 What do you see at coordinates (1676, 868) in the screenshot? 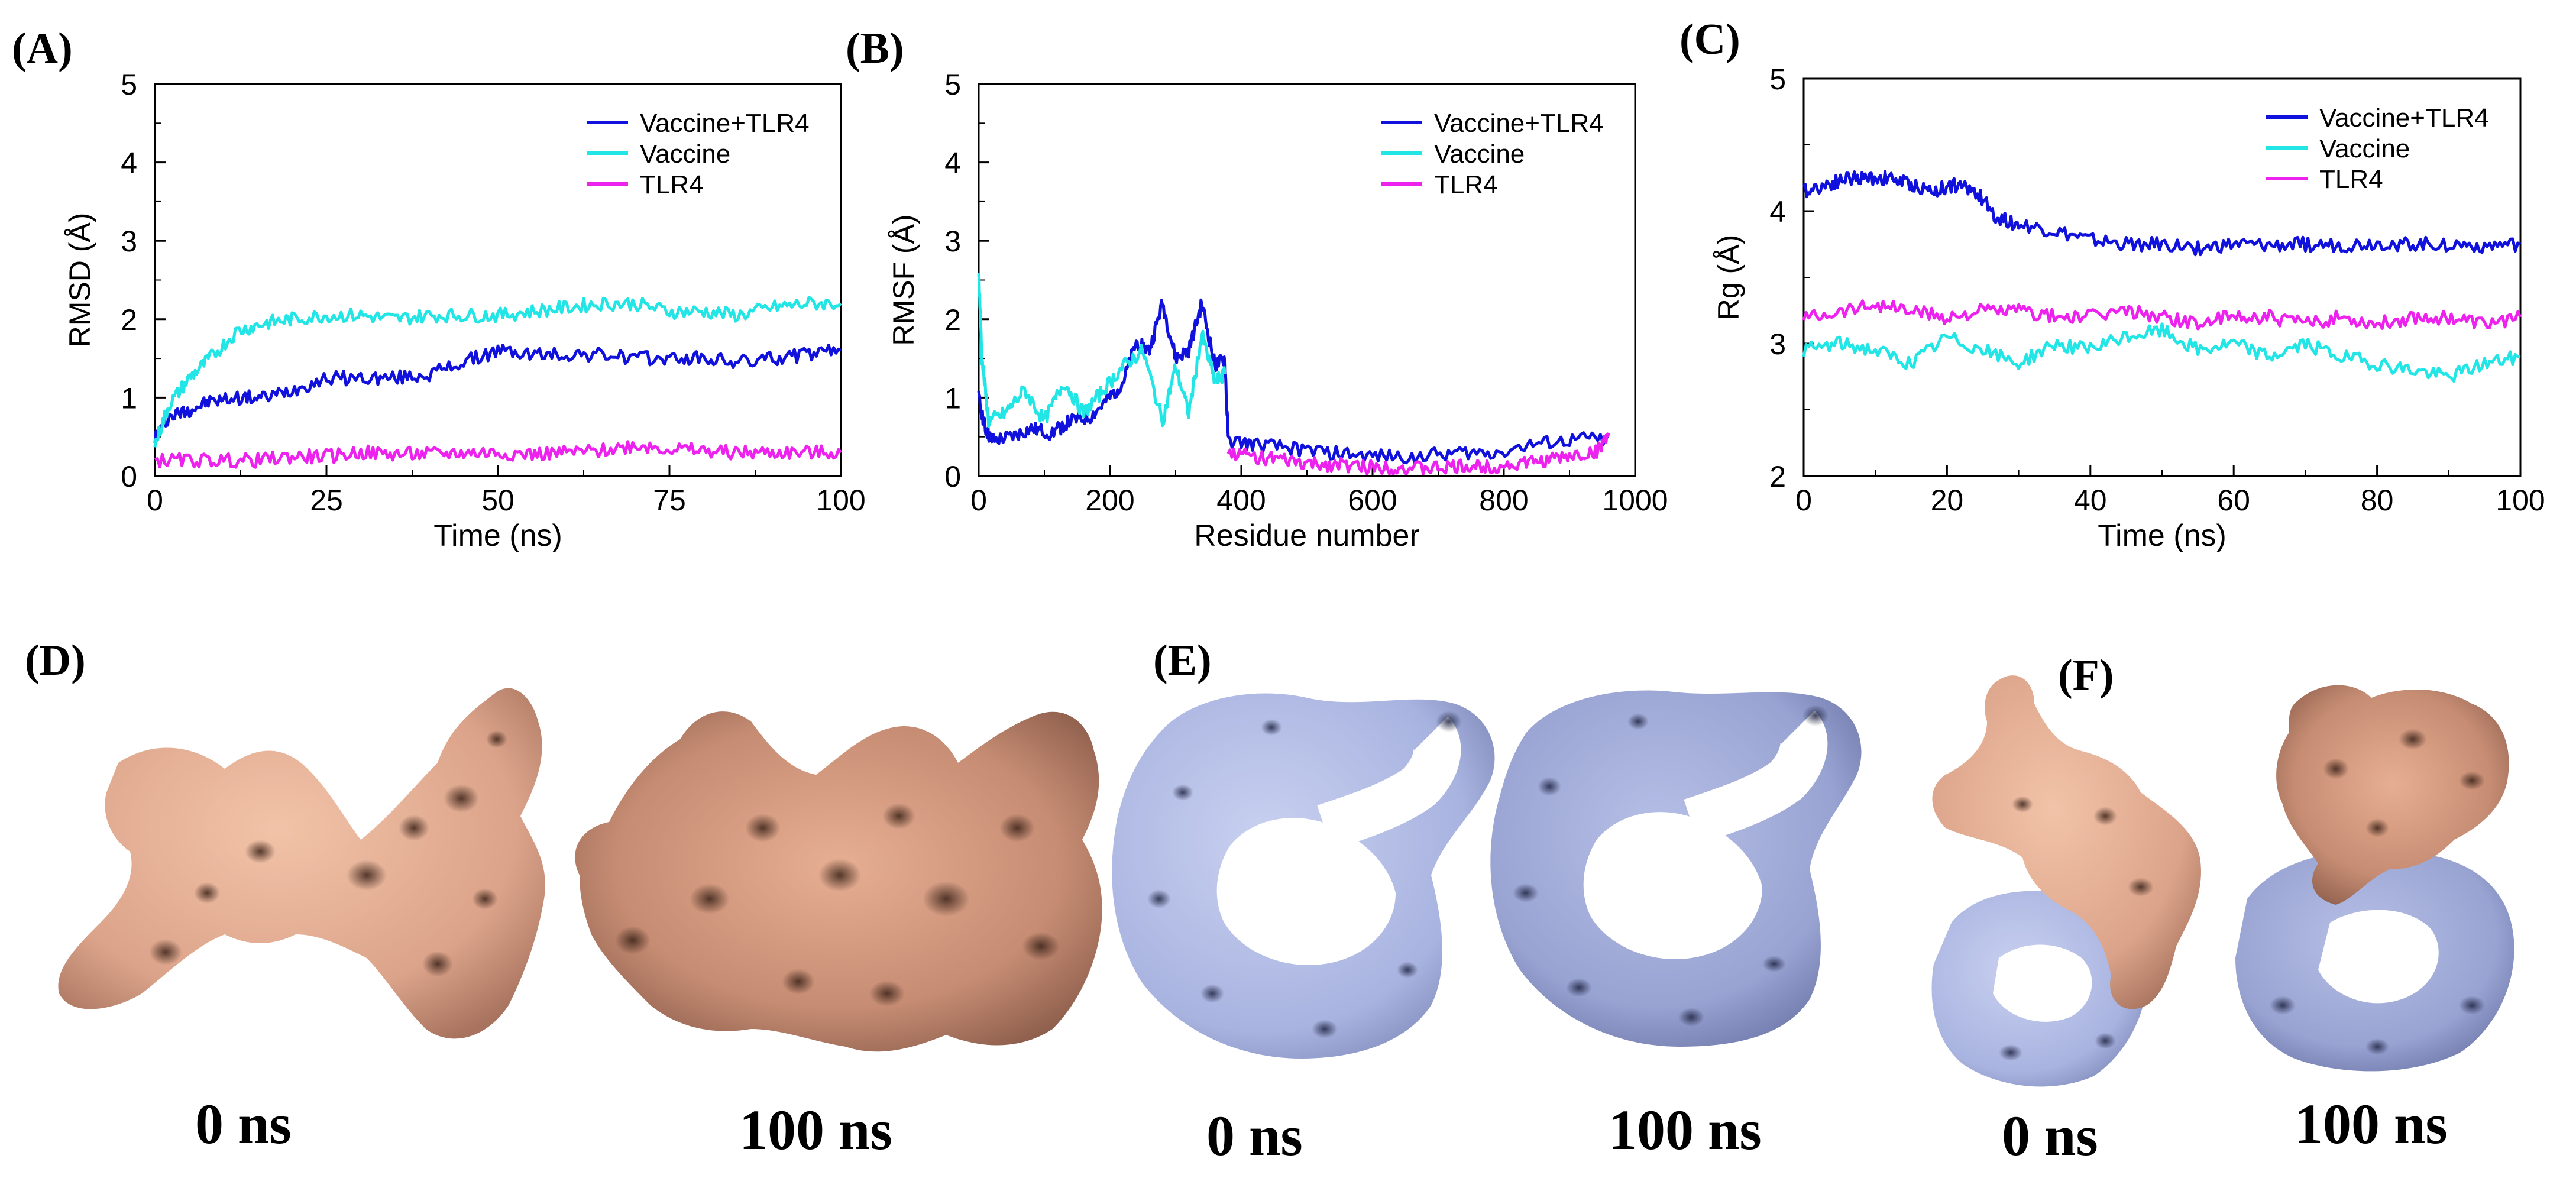
I see `tlr4-structure-100ns` at bounding box center [1676, 868].